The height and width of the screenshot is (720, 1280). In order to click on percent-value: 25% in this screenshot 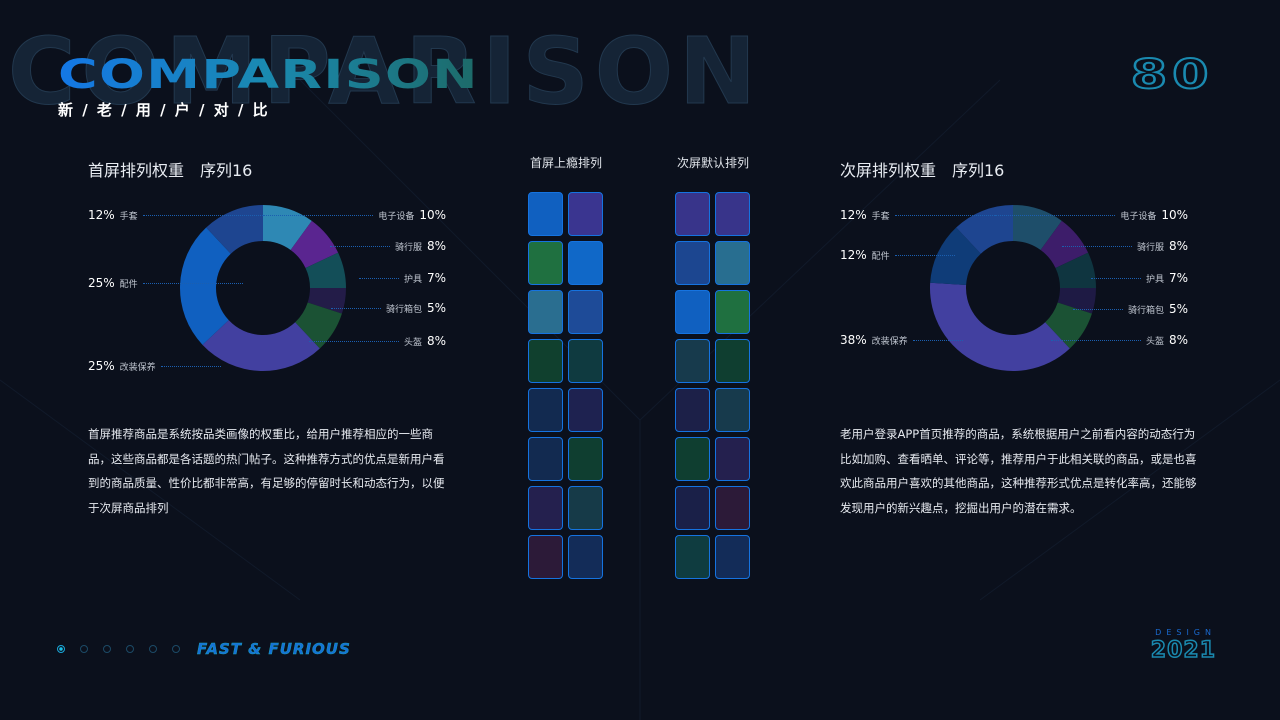, I will do `click(101, 366)`.